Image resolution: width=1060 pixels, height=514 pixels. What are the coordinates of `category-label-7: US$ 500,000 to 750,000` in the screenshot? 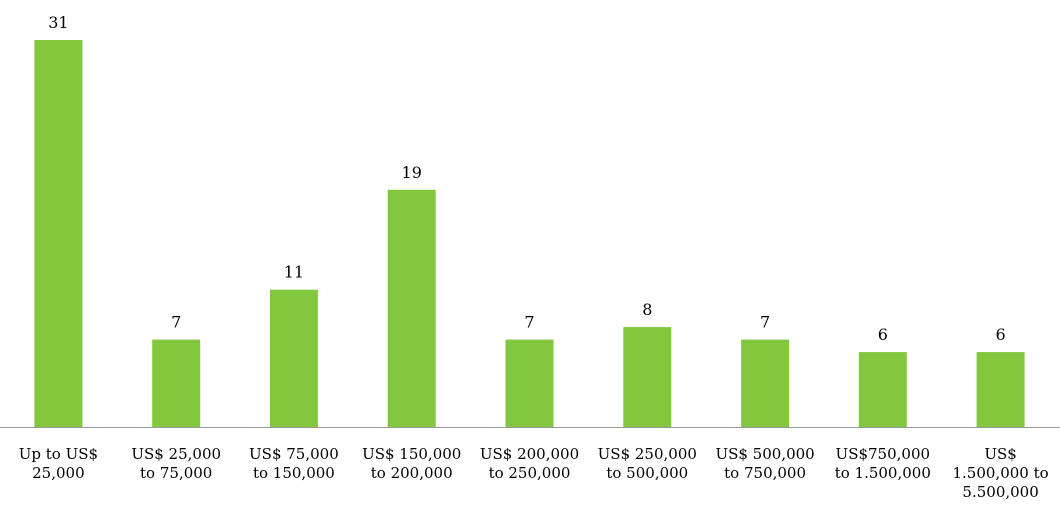 It's located at (764, 463).